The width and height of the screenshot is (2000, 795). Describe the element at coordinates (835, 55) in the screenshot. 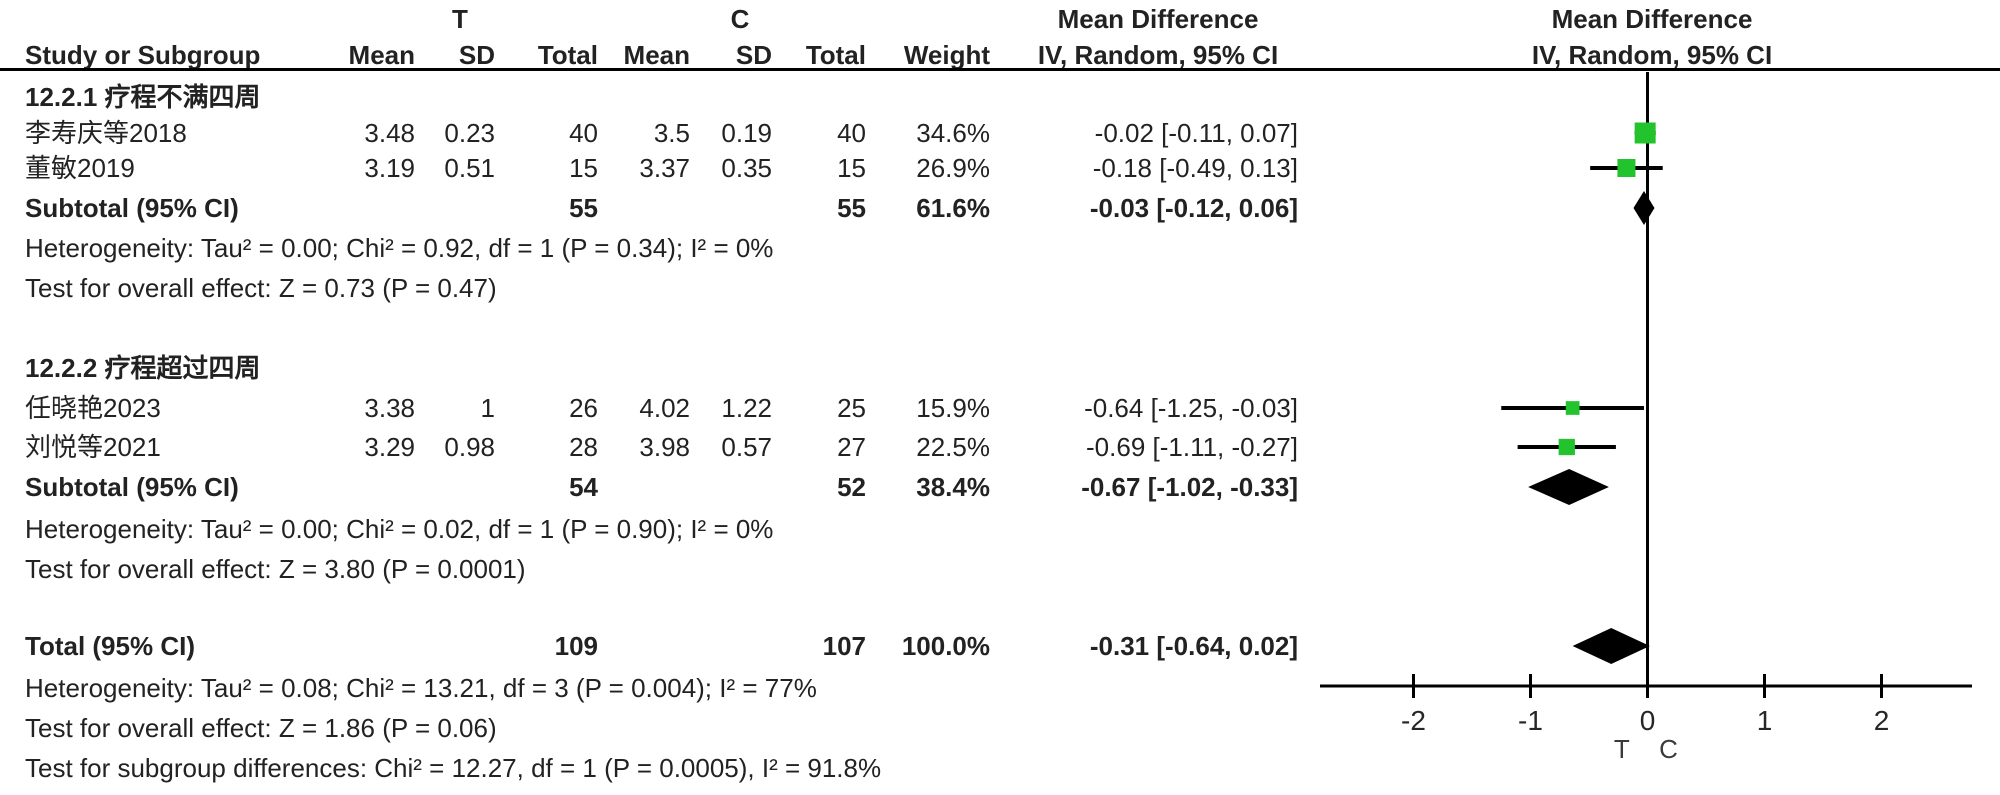

I see `col-total-c: Total` at that location.